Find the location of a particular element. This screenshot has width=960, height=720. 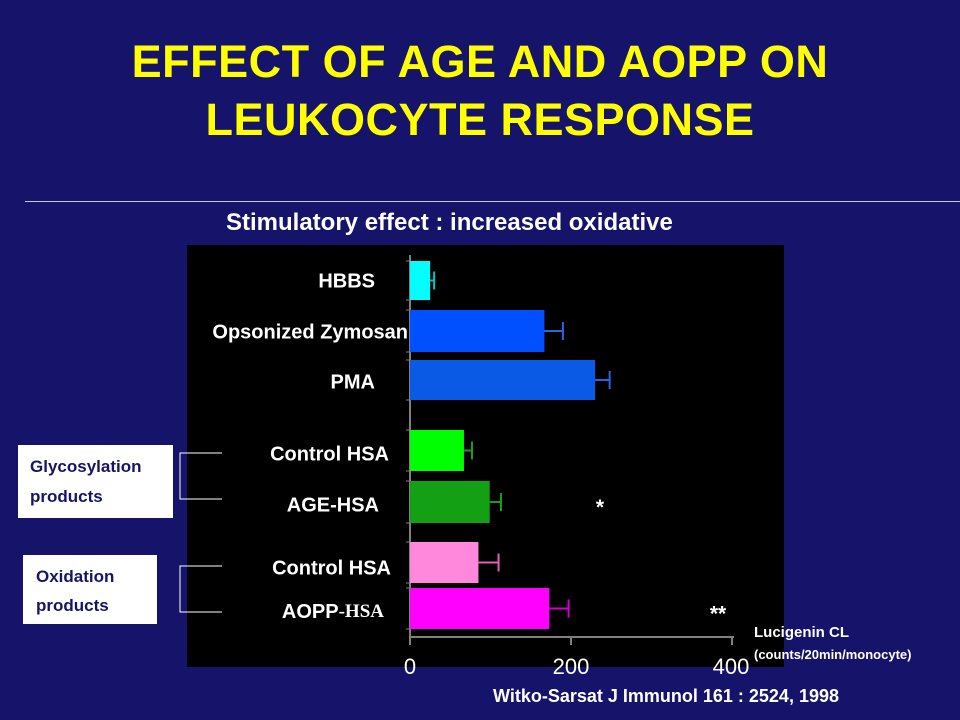

oxidation-label-line-2: products is located at coordinates (72, 605).